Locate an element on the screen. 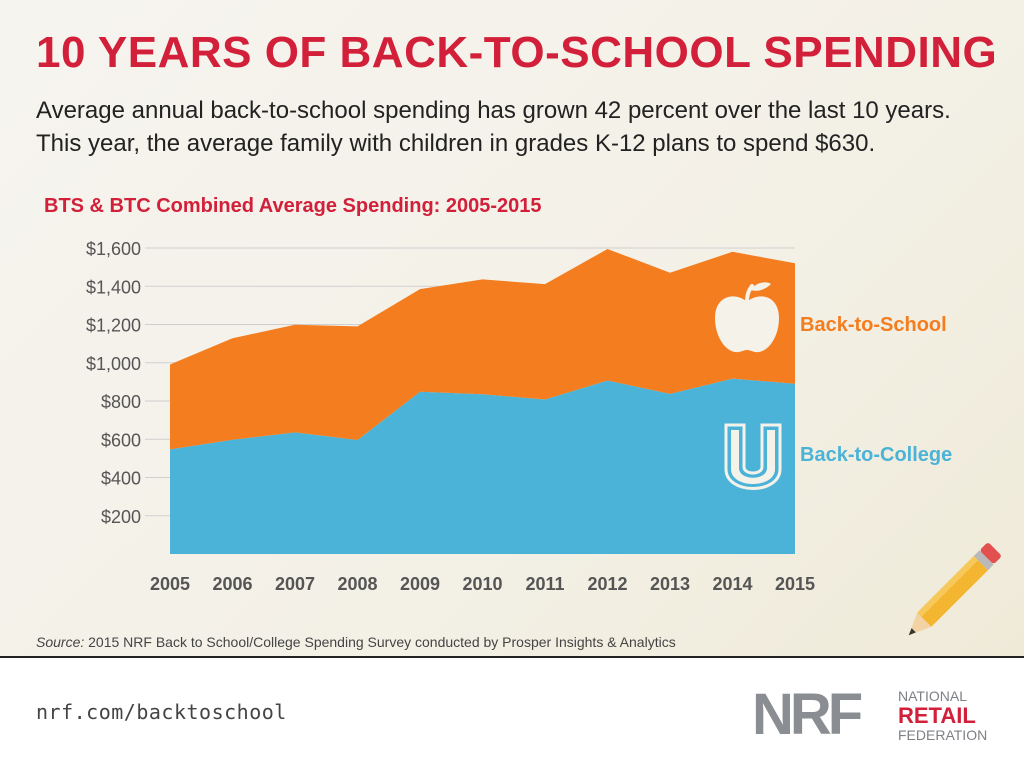  y-tick-label: $600 is located at coordinates (121, 440).